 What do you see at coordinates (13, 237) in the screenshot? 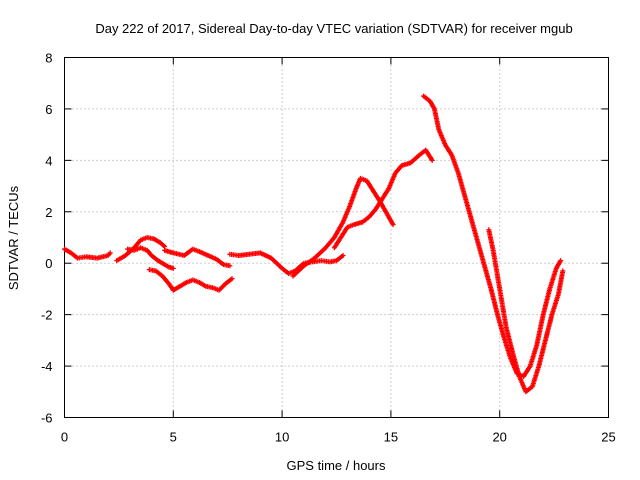
I see `y-axis-label: SDTVAR / TECUs` at bounding box center [13, 237].